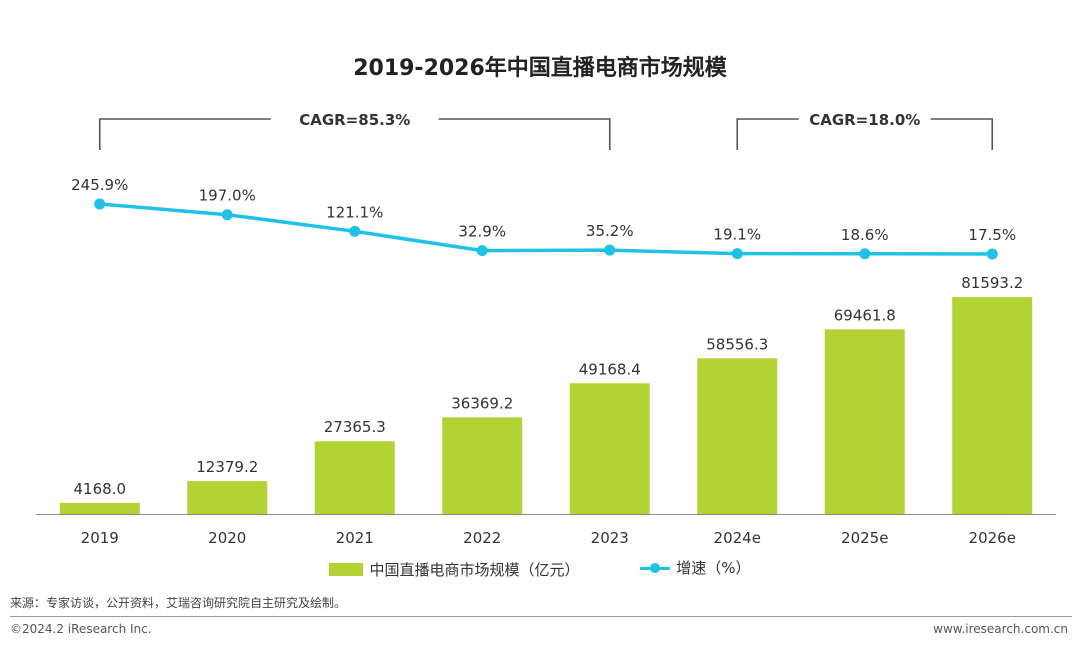 The image size is (1080, 651). Describe the element at coordinates (992, 254) in the screenshot. I see `growth-point-2026e` at that location.